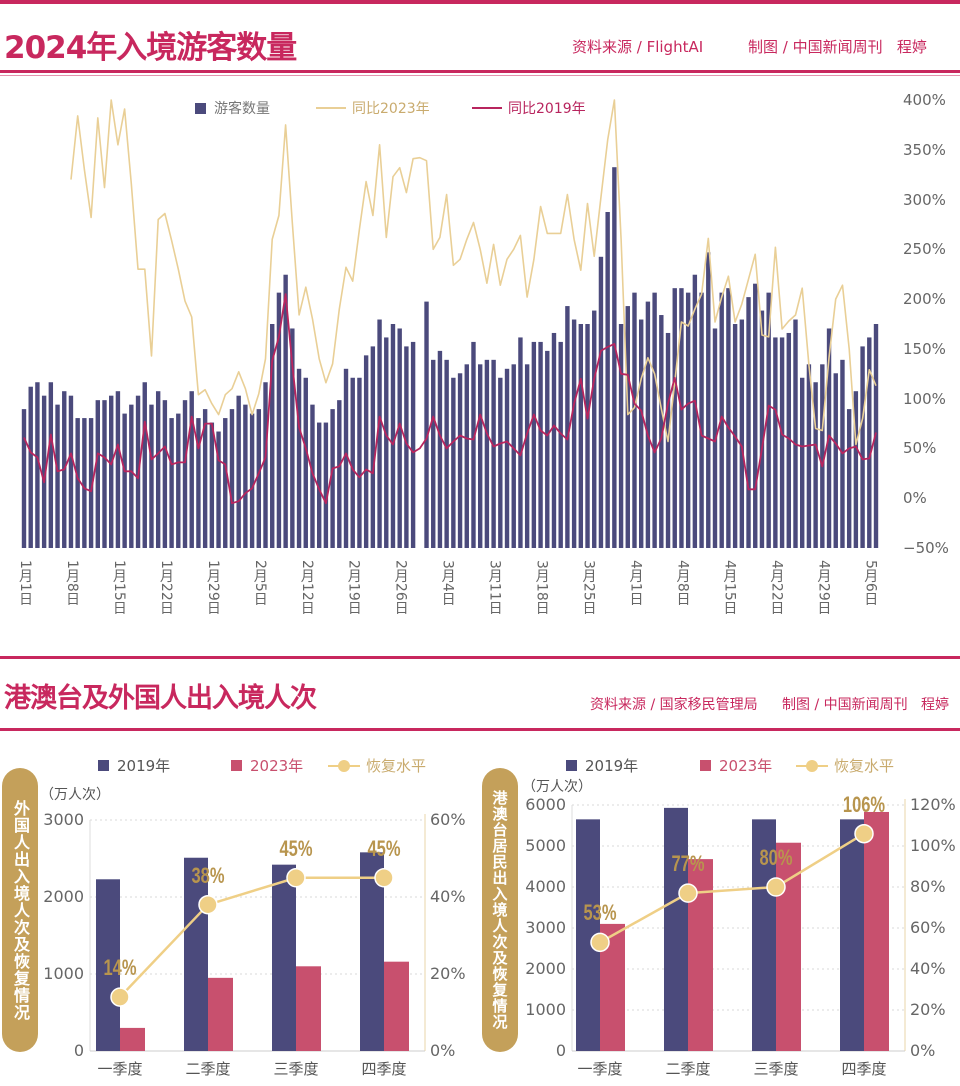  I want to click on recovery-label: 53%, so click(600, 913).